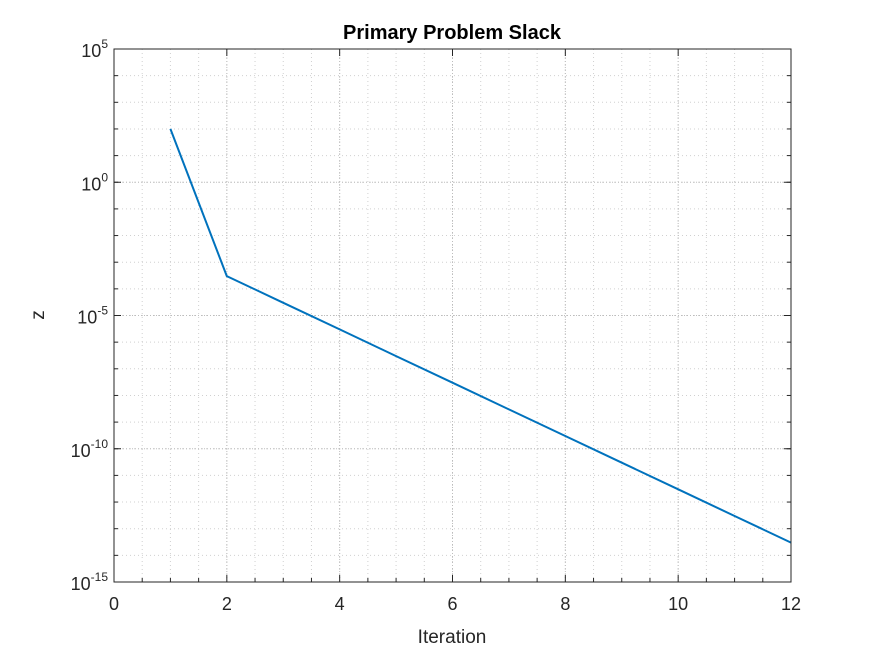 Image resolution: width=875 pixels, height=661 pixels. What do you see at coordinates (452, 637) in the screenshot?
I see `x-axis-label: Iteration` at bounding box center [452, 637].